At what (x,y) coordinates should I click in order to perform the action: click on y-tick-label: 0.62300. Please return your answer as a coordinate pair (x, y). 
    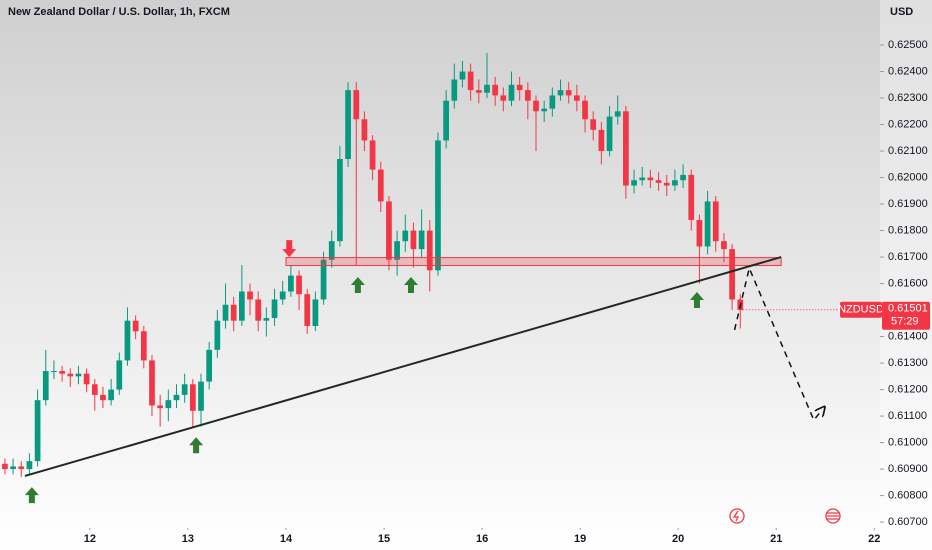
    Looking at the image, I should click on (908, 98).